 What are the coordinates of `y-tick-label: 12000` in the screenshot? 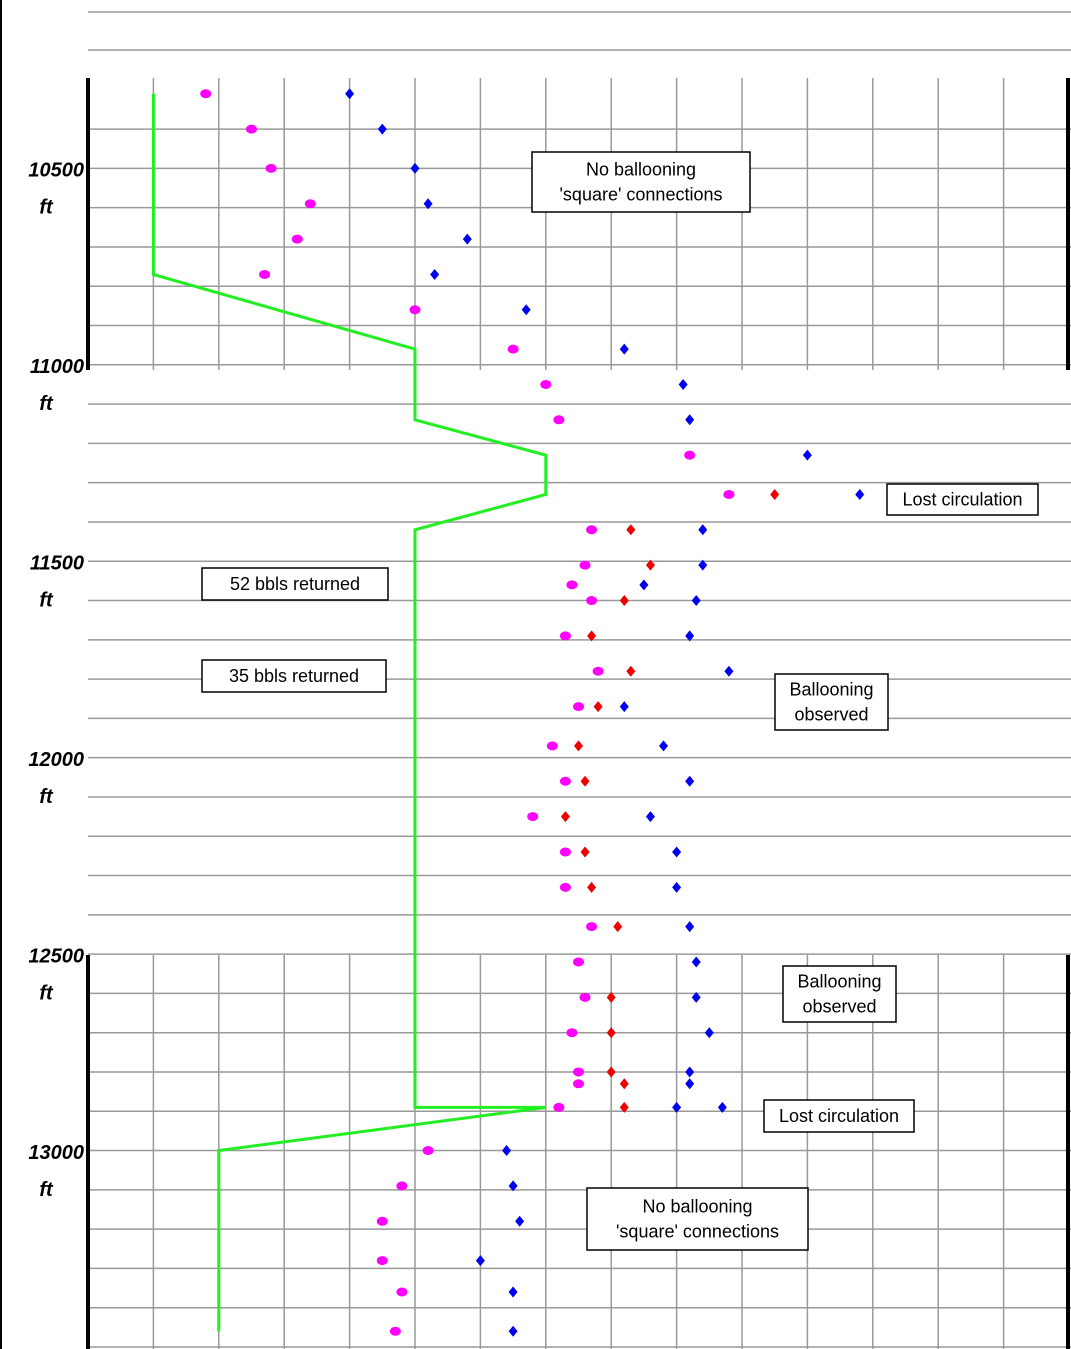 It's located at (56, 760).